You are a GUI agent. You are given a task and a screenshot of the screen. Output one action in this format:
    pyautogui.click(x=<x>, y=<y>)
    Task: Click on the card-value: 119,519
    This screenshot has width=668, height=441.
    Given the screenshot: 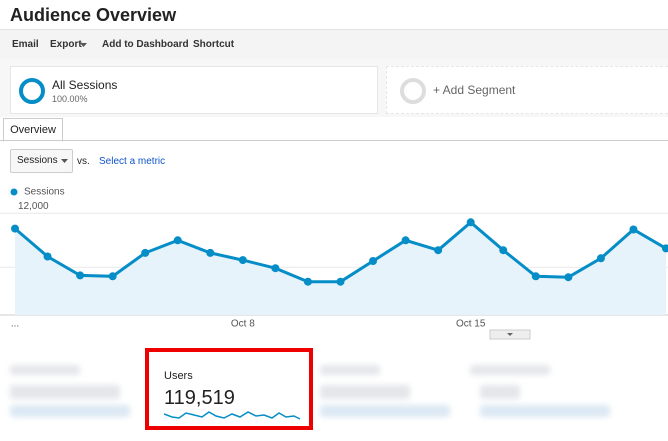 What is the action you would take?
    pyautogui.click(x=199, y=398)
    